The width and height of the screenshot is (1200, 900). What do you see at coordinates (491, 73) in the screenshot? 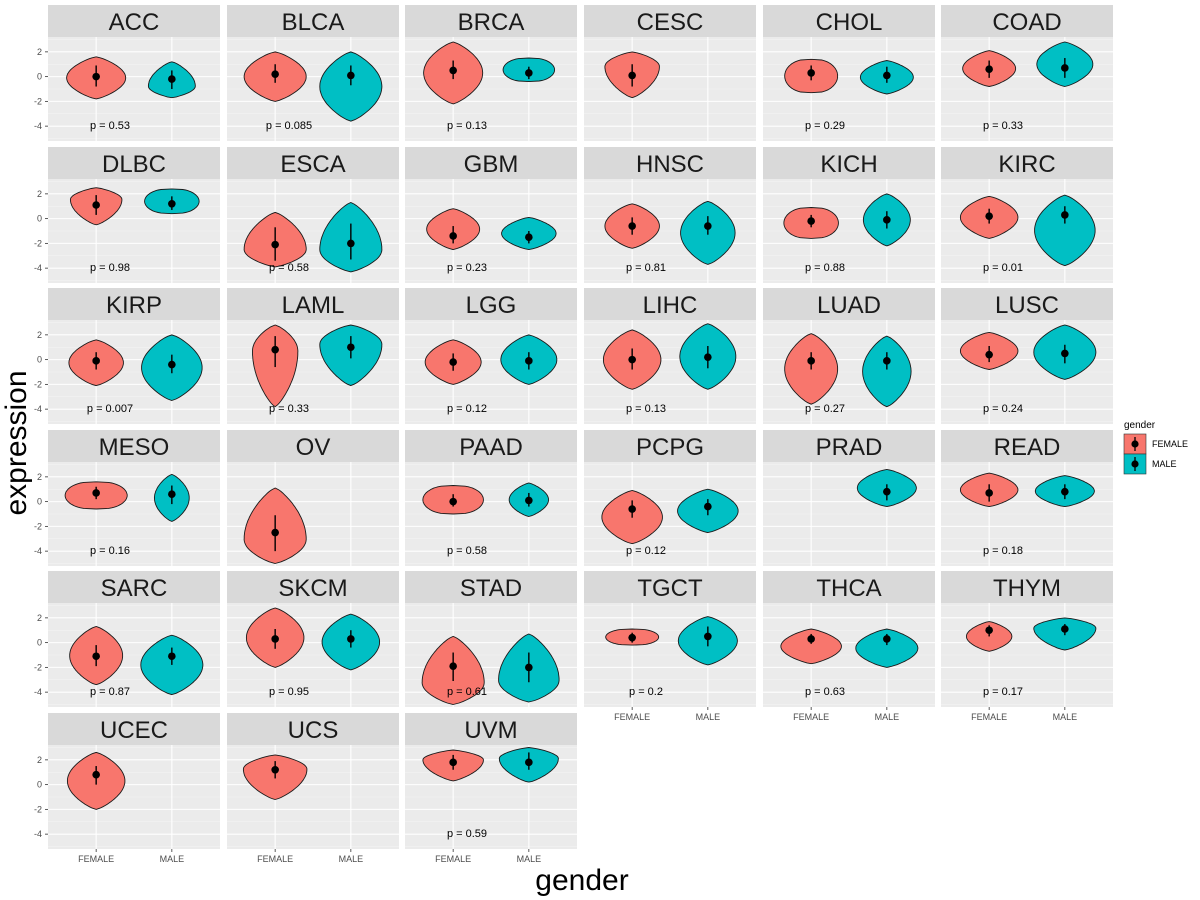
I see `facet-panel-brca: BRCA p = 0.13` at bounding box center [491, 73].